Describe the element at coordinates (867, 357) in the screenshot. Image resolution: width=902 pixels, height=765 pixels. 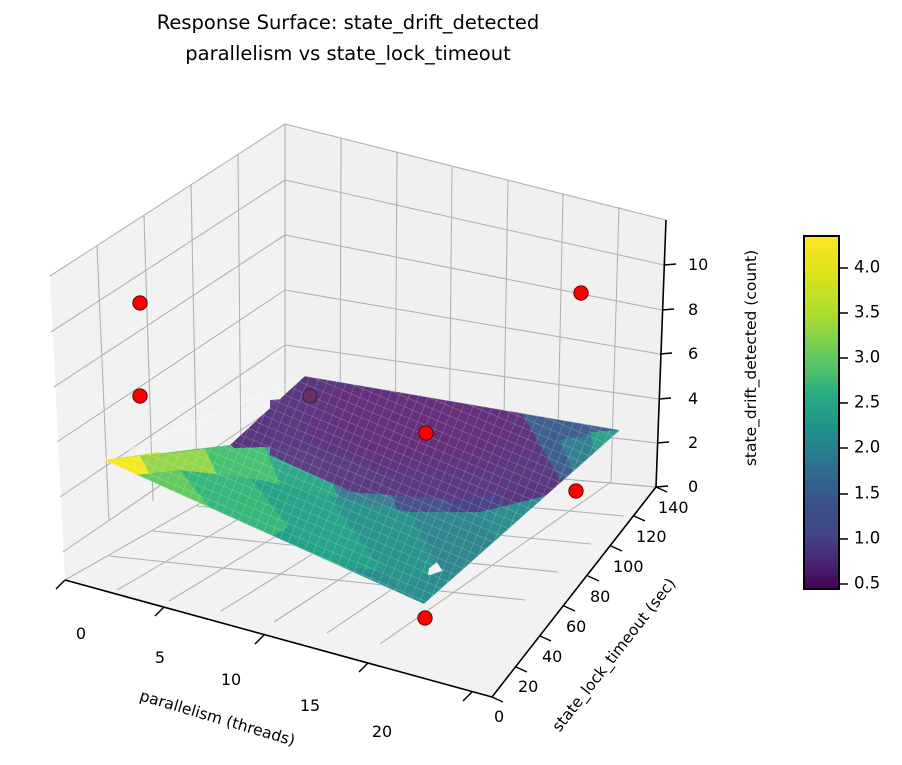
I see `colorbar-tick-label: 3.0` at that location.